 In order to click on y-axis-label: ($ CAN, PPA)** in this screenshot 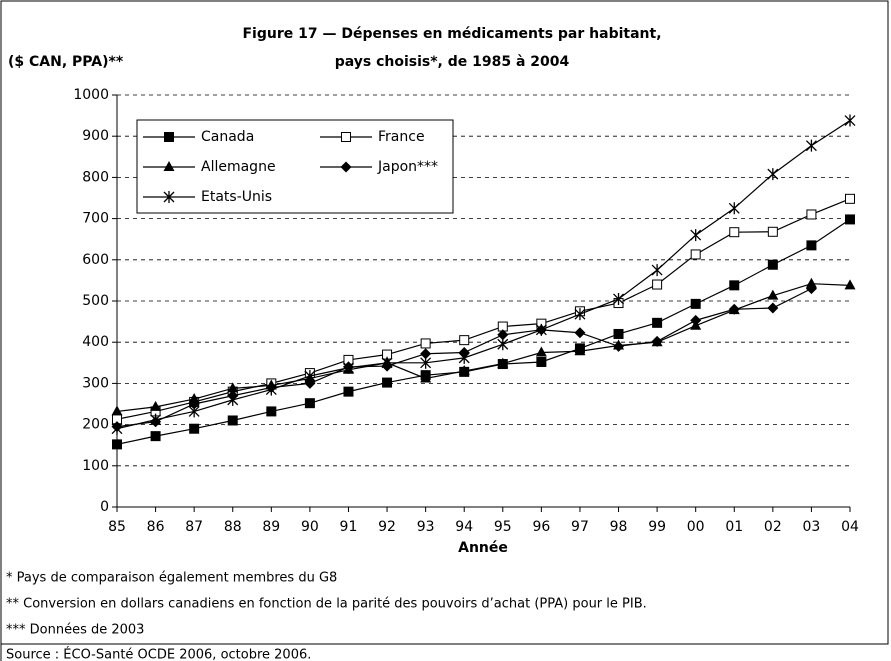, I will do `click(66, 62)`.